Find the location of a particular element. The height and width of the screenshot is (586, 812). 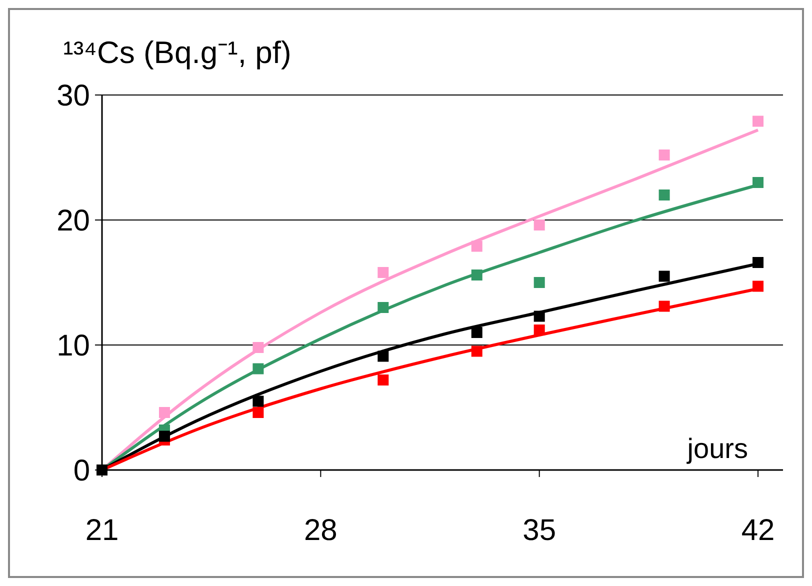

x-tick-label: 21 is located at coordinates (102, 530).